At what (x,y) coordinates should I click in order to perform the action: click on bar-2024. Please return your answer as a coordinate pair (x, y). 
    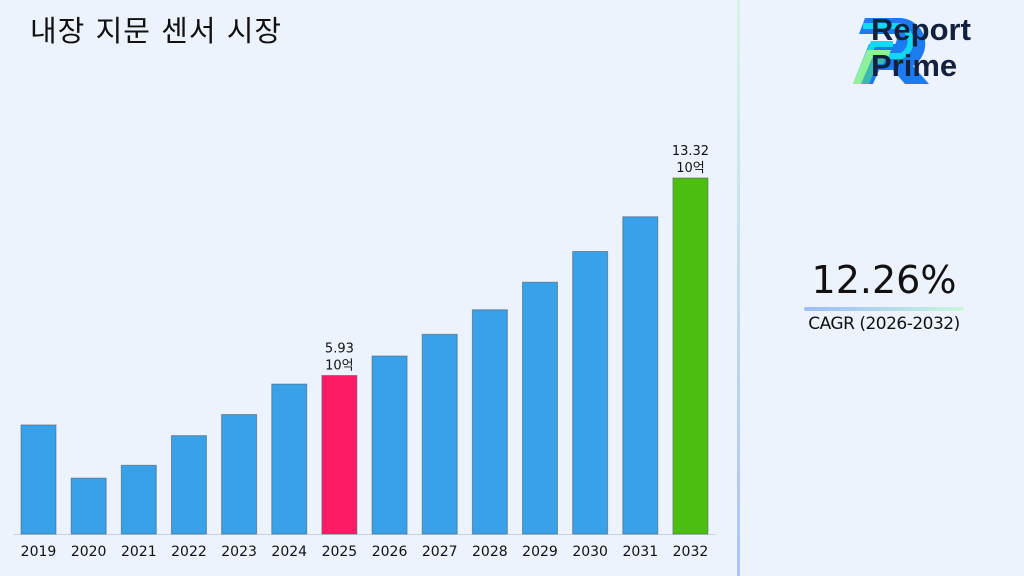
    Looking at the image, I should click on (289, 459).